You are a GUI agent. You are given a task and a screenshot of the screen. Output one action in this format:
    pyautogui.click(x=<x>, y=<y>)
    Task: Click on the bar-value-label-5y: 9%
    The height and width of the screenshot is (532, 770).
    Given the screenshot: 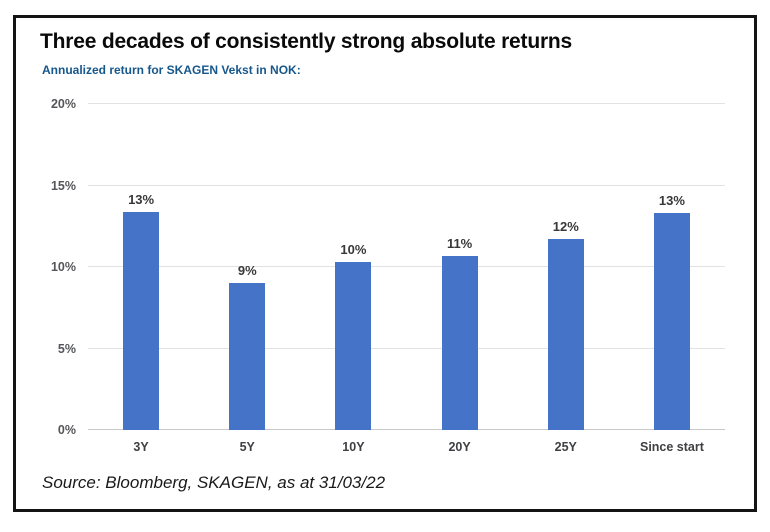 What is the action you would take?
    pyautogui.click(x=247, y=271)
    